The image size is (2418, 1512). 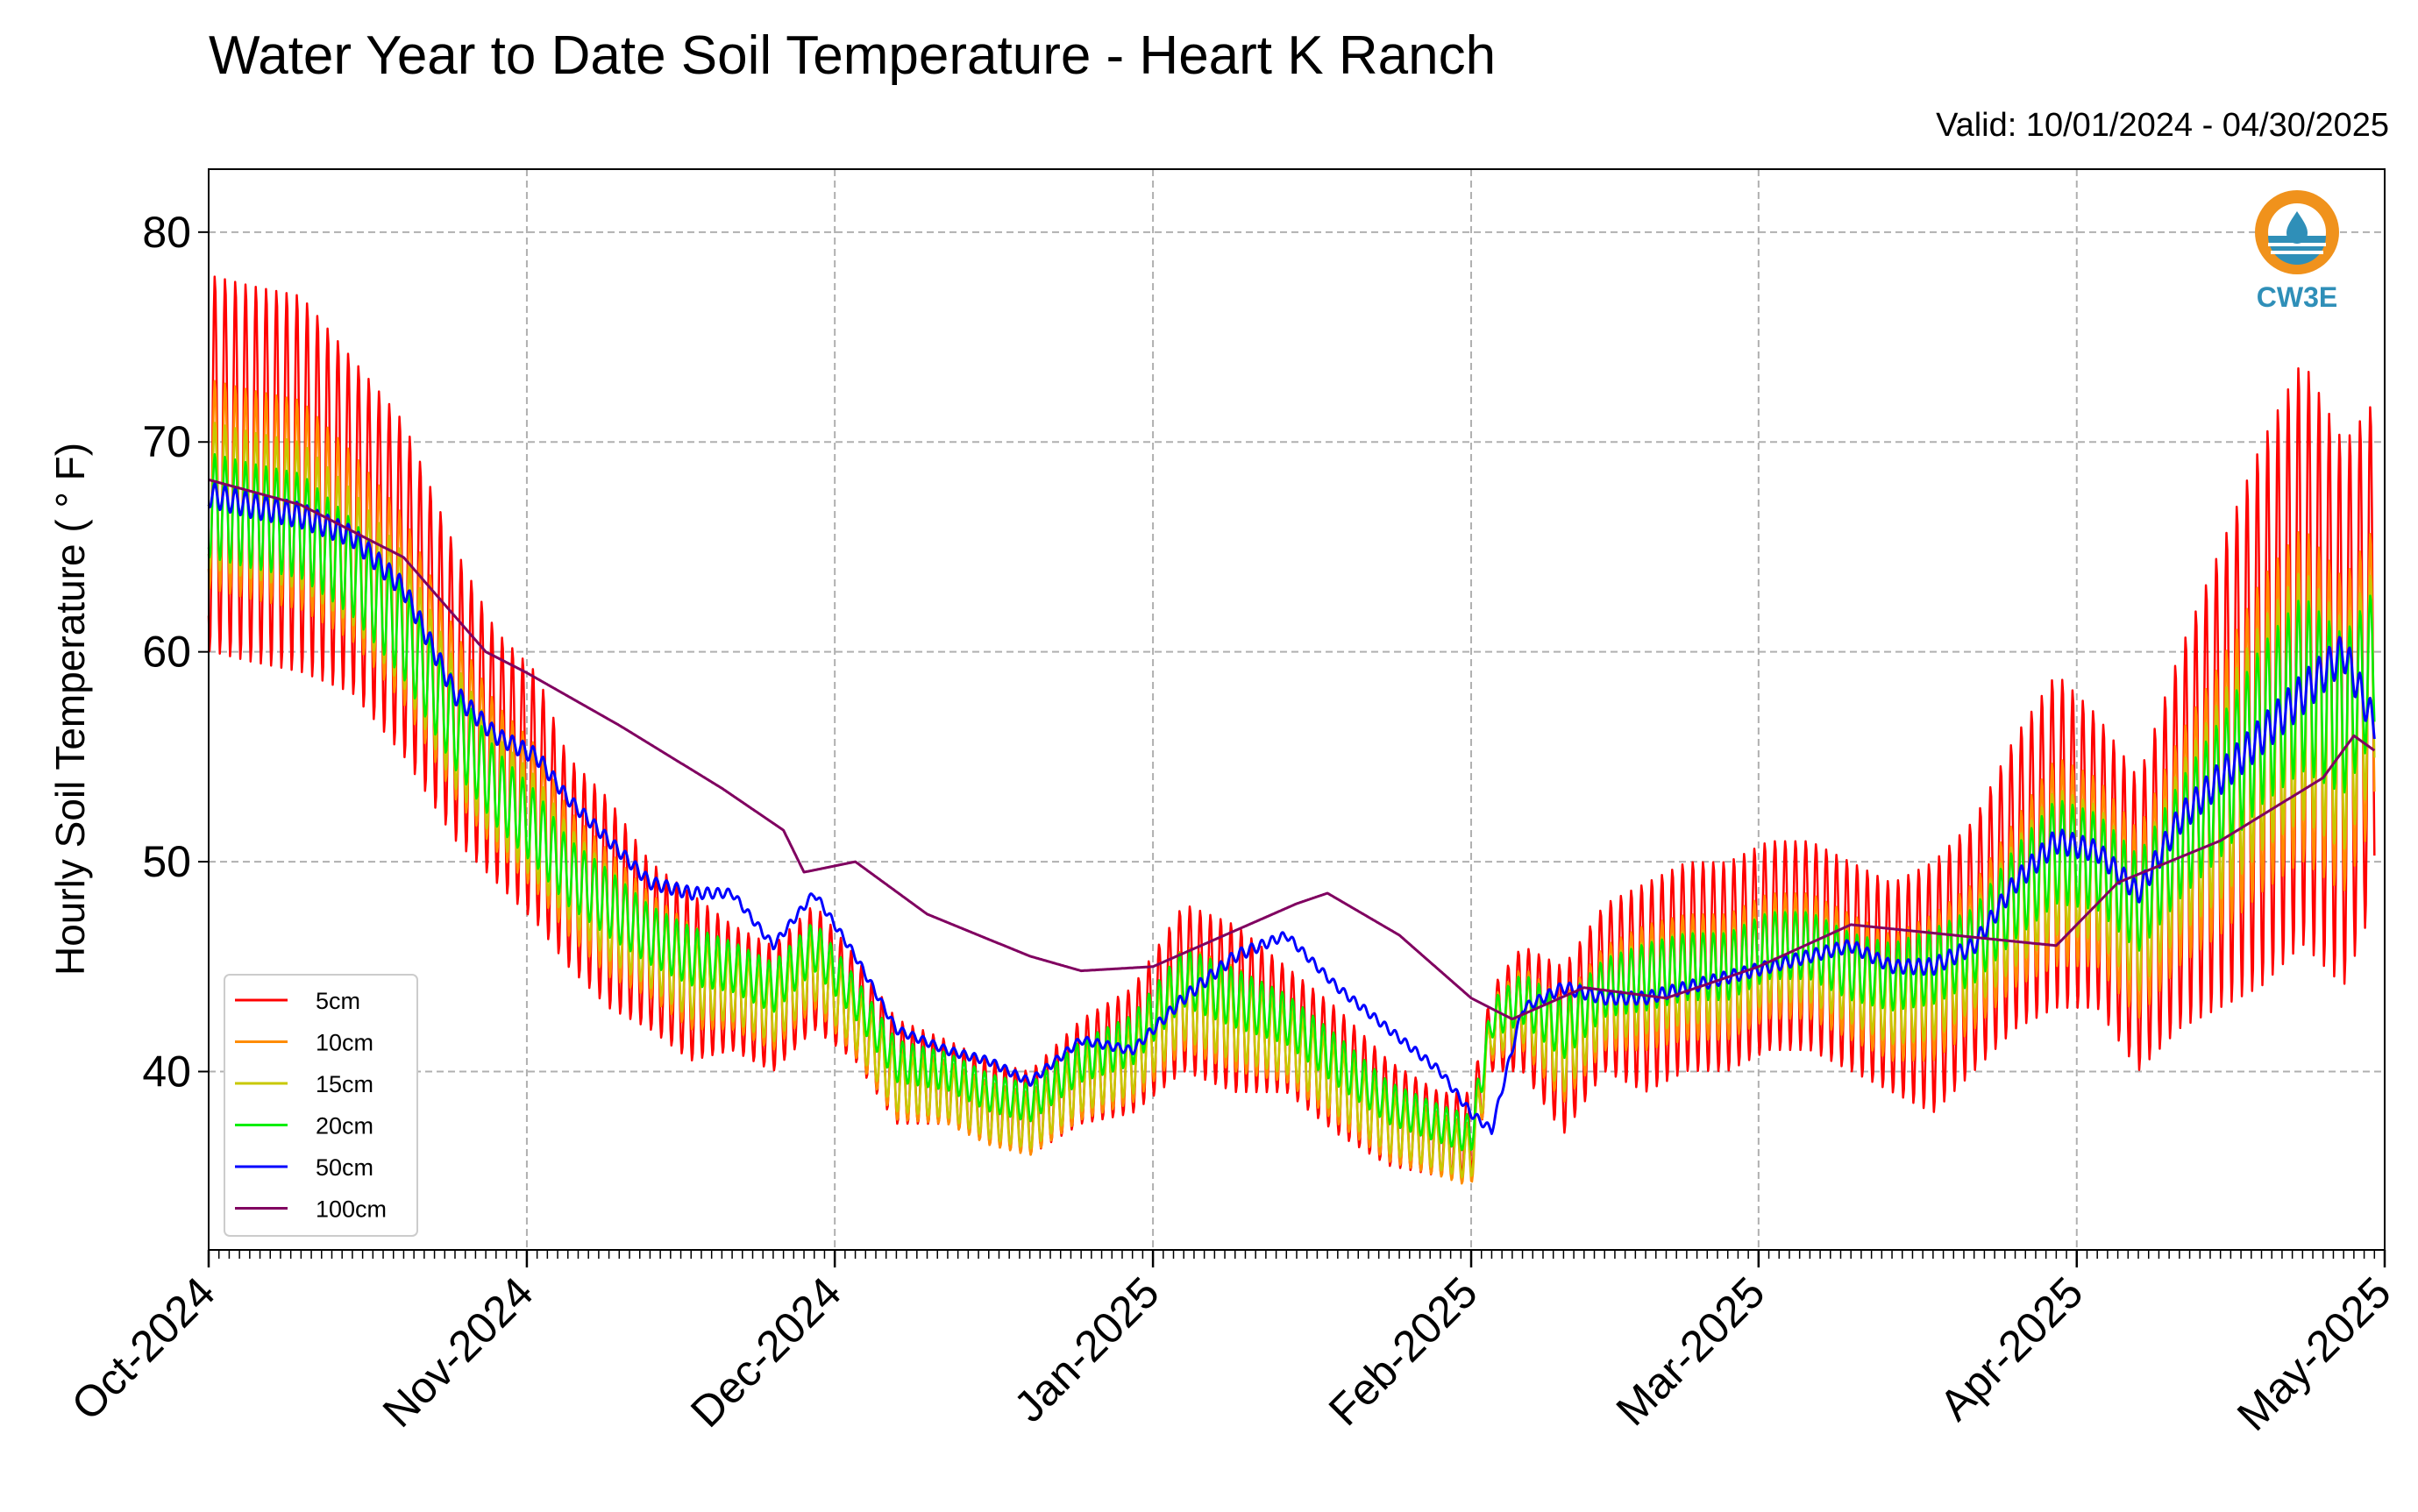 I want to click on x-tick-label: Mar-2025, so click(x=1690, y=1351).